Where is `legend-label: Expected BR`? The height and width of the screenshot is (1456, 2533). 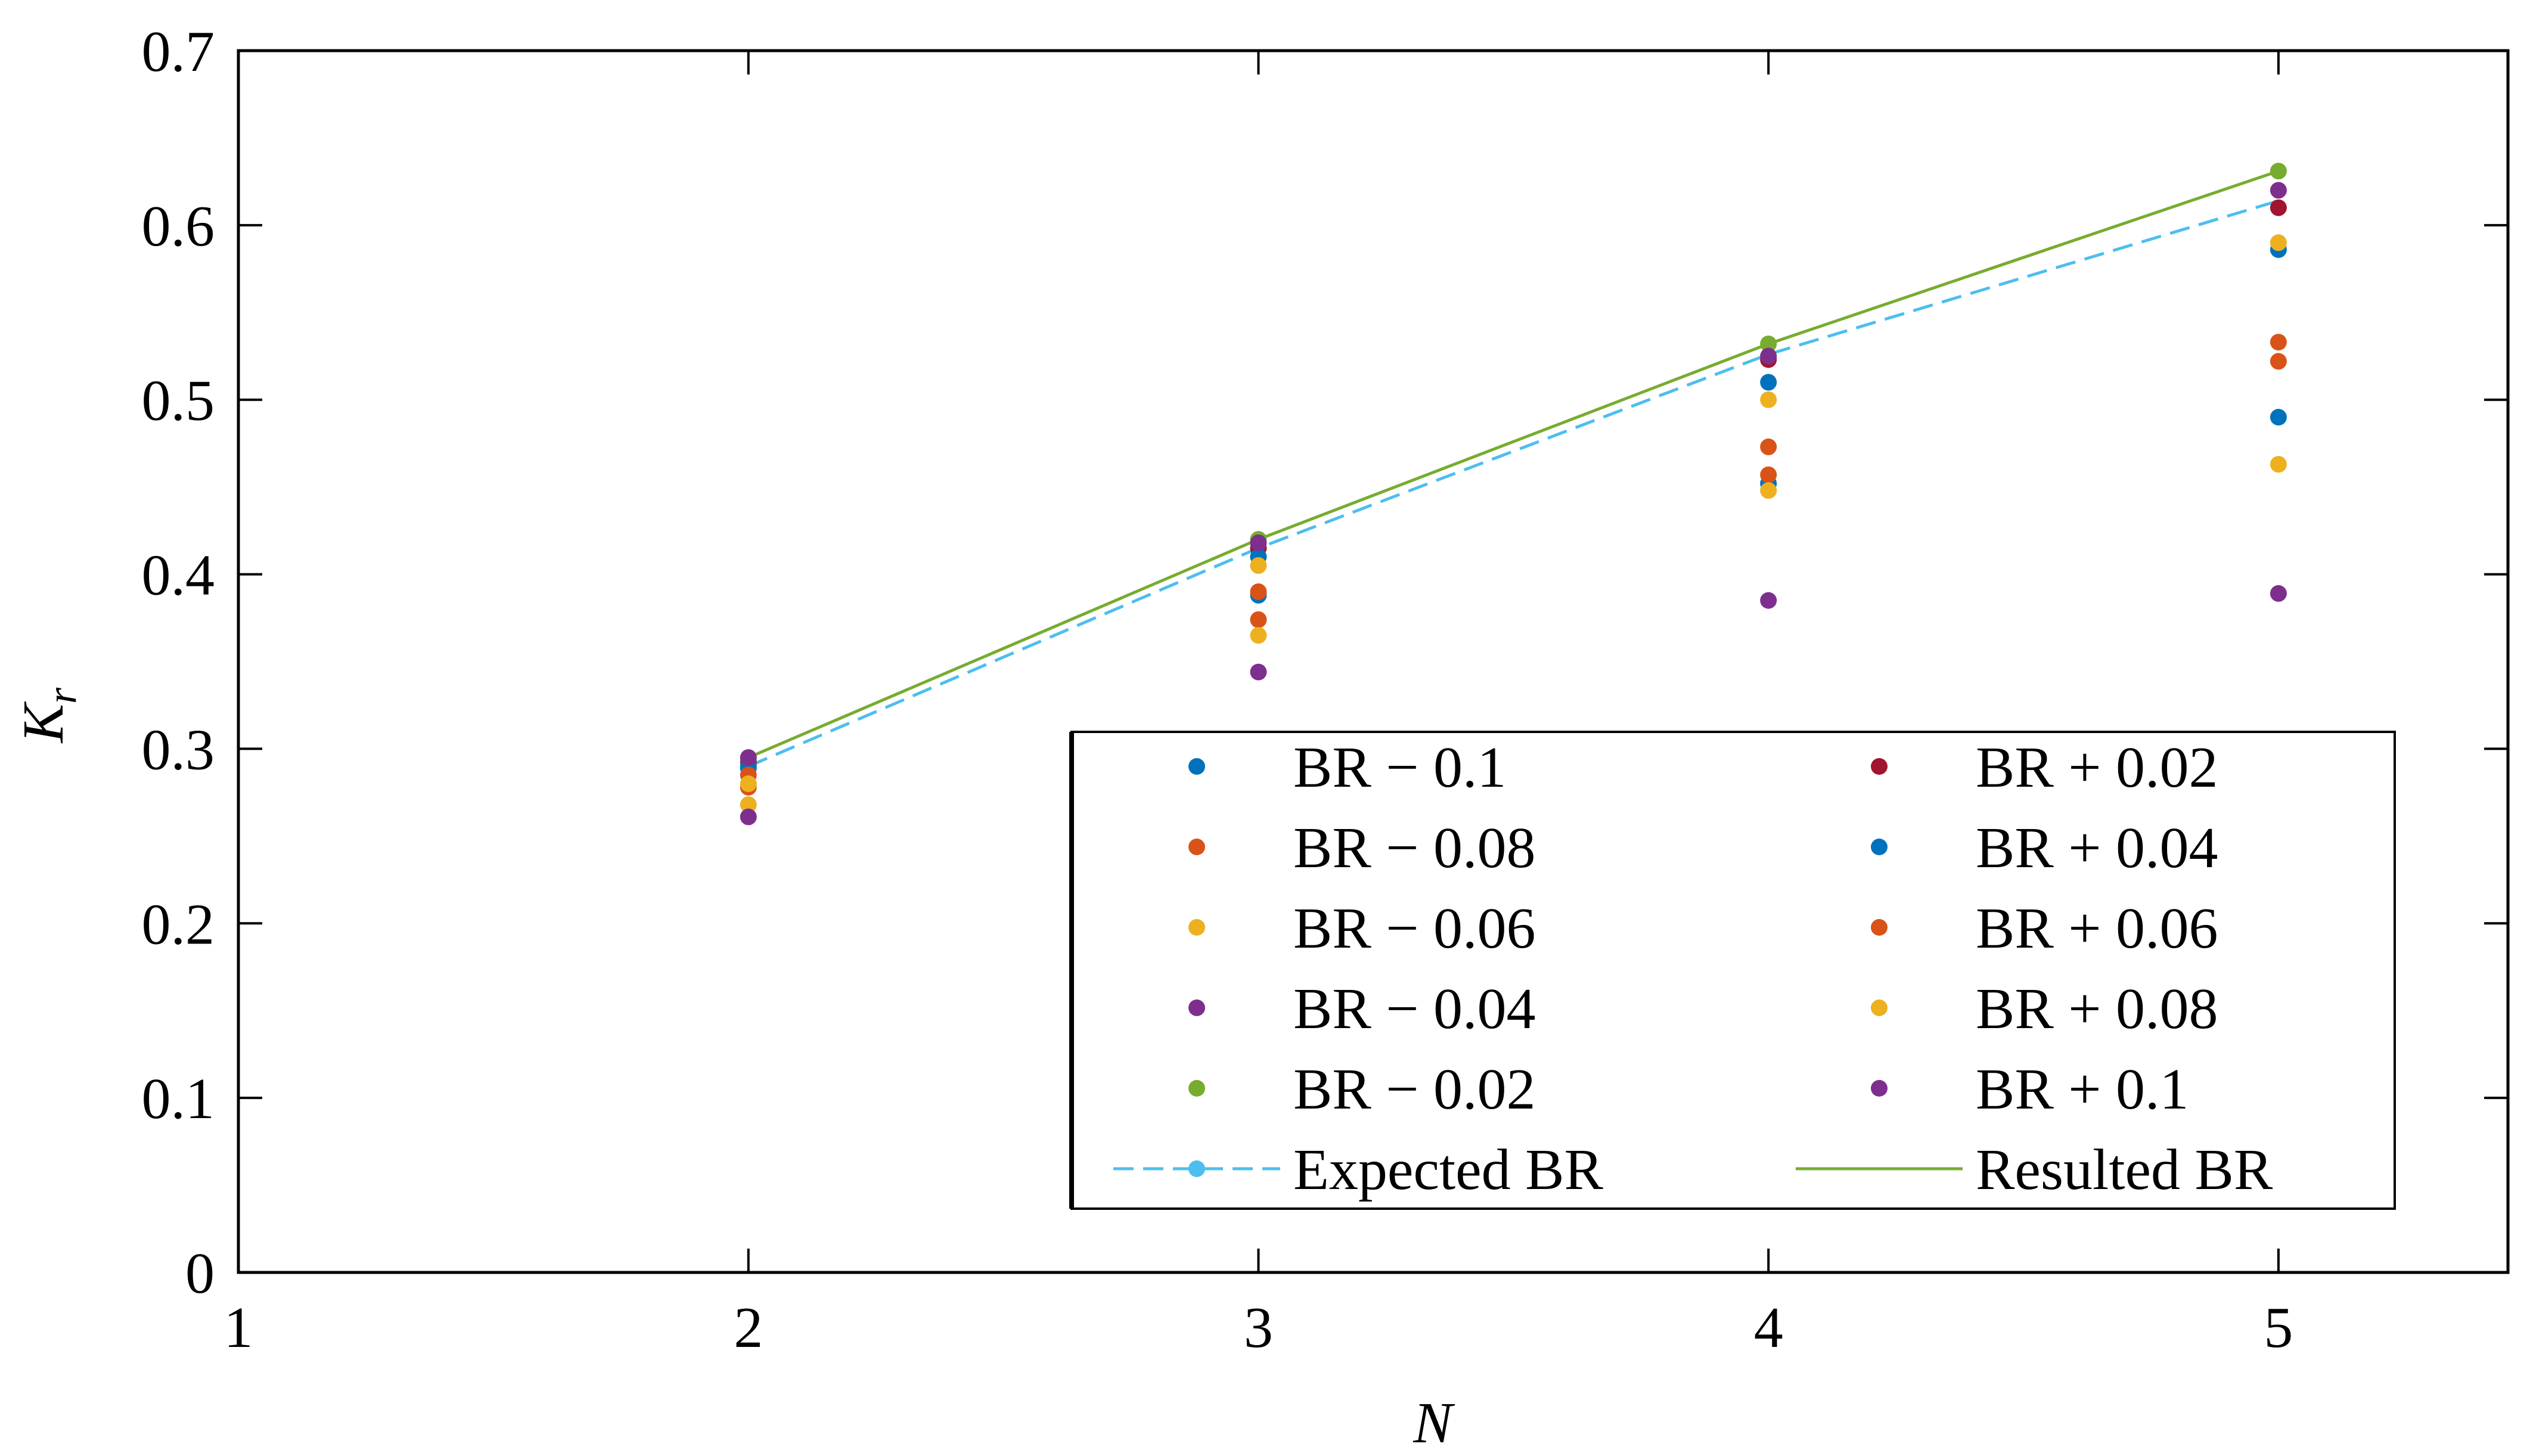
legend-label: Expected BR is located at coordinates (1448, 1170).